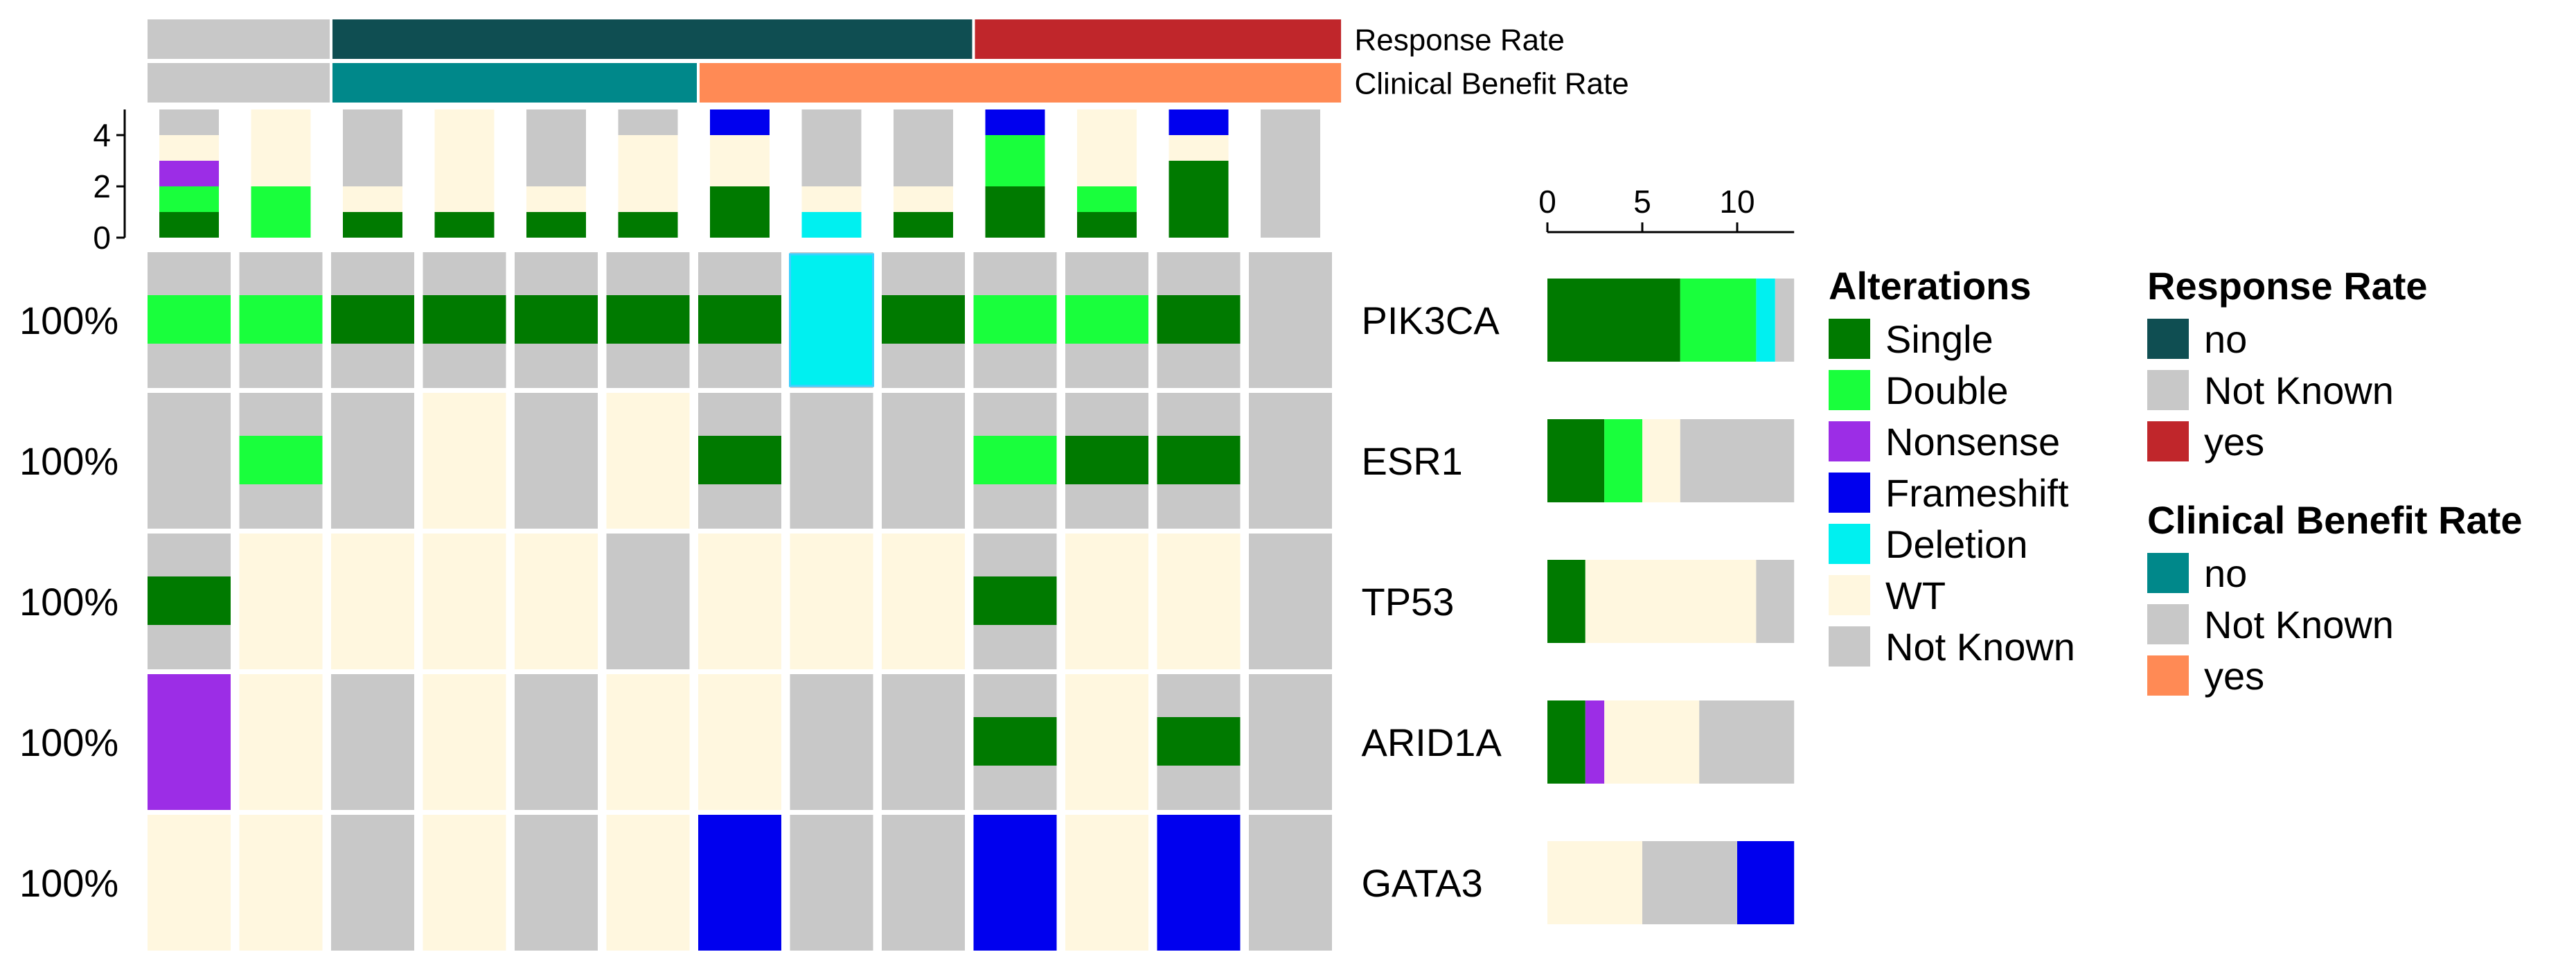  What do you see at coordinates (1432, 742) in the screenshot?
I see `gene-label-arid1a: ARID1A` at bounding box center [1432, 742].